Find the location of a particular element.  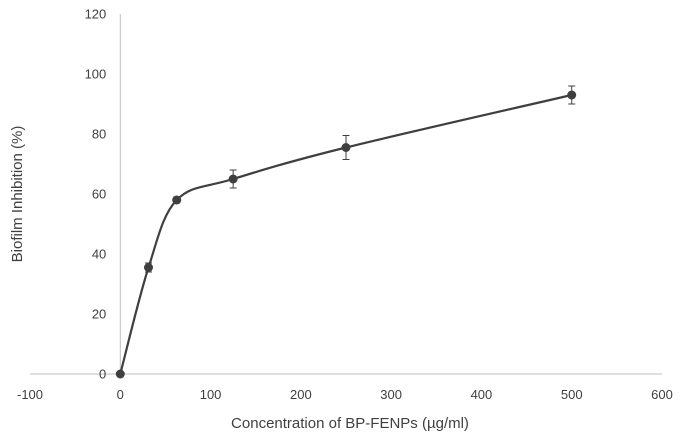

y-tick-label: 100 is located at coordinates (96, 74).